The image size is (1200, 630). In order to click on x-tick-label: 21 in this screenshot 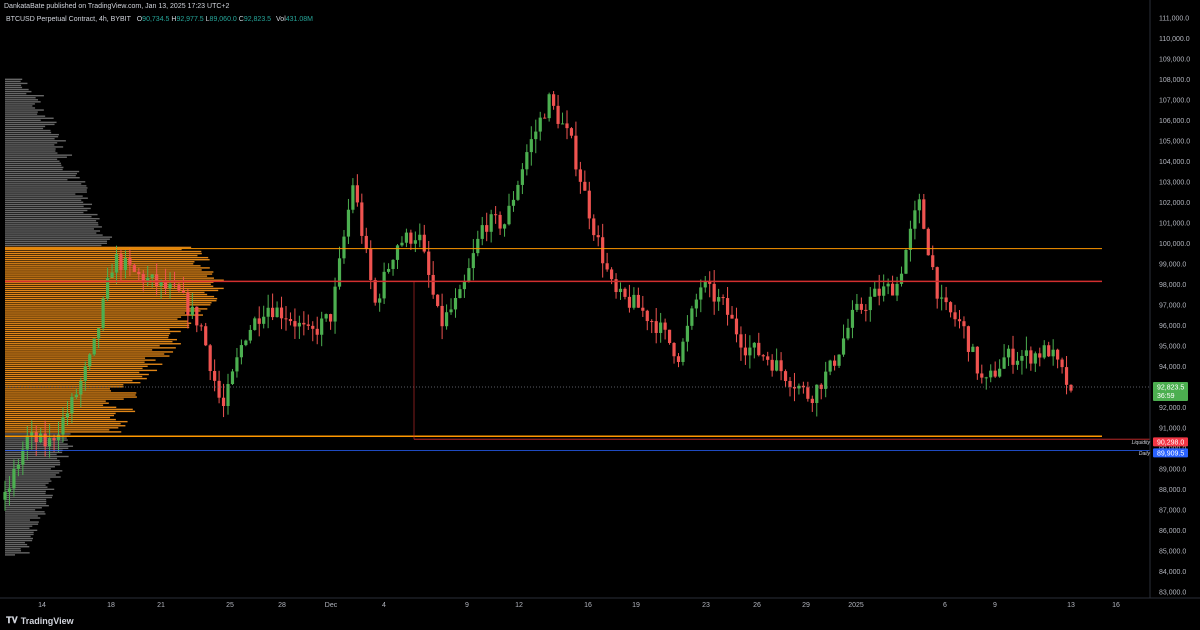, I will do `click(161, 605)`.